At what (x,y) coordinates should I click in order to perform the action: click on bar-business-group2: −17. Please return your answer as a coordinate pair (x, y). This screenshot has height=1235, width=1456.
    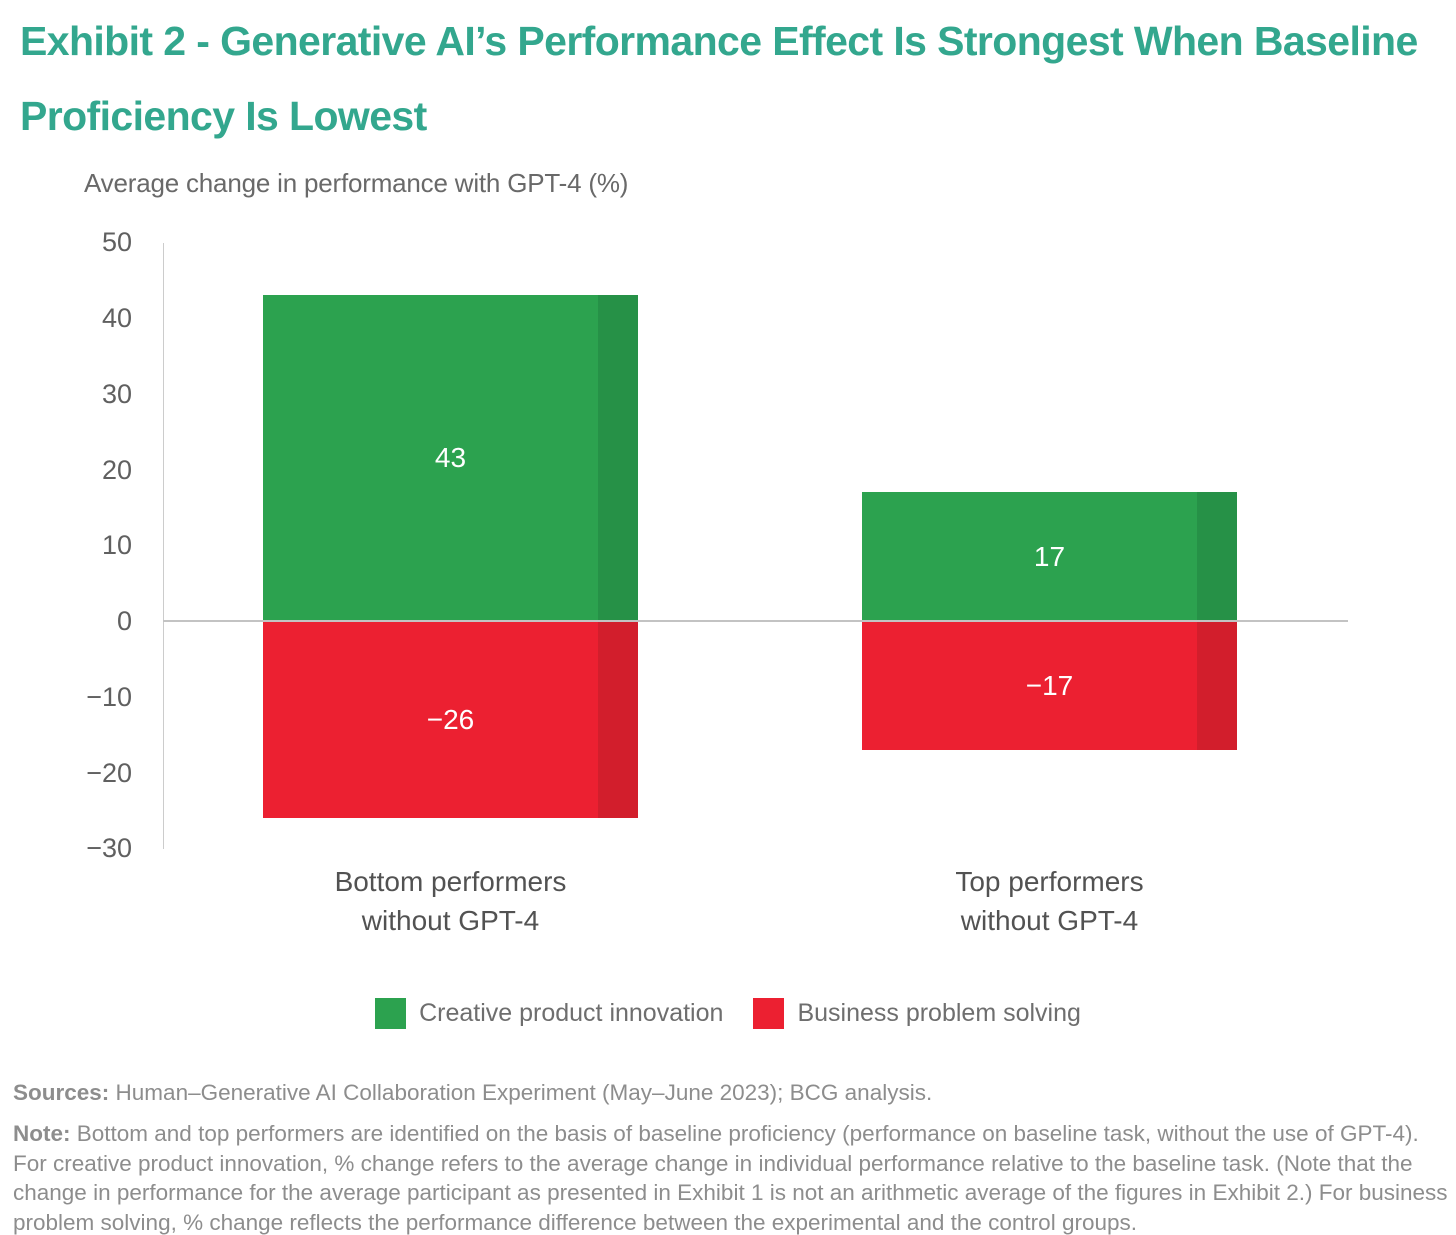
    Looking at the image, I should click on (1049, 685).